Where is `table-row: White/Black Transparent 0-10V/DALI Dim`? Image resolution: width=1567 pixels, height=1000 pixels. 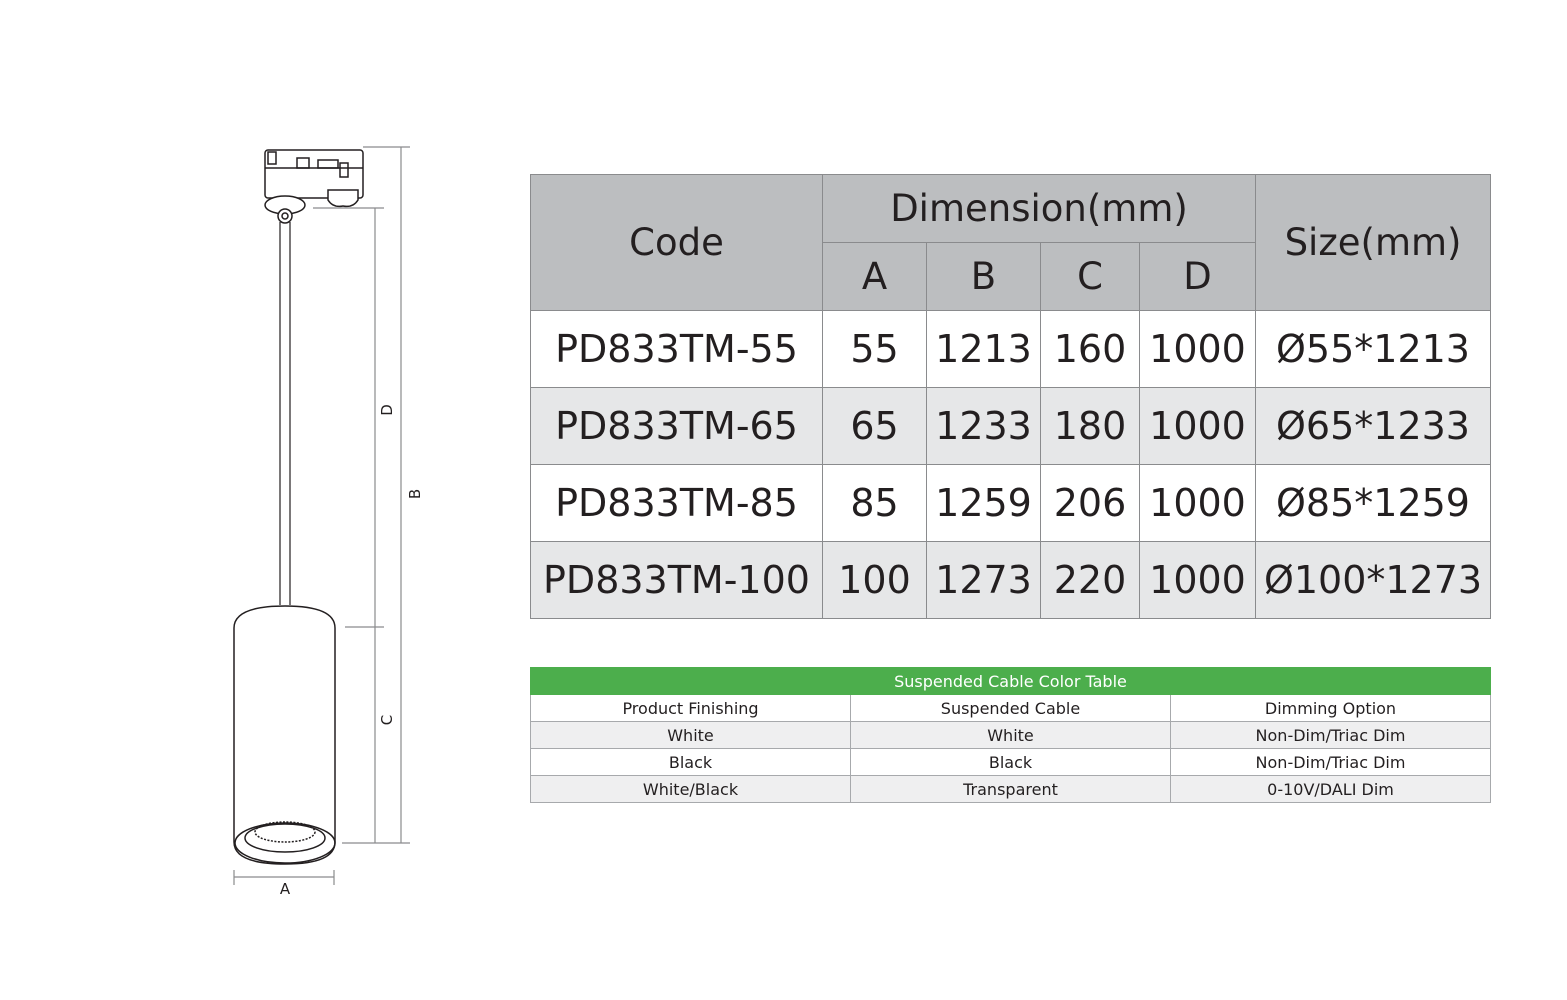
table-row: White/Black Transparent 0-10V/DALI Dim is located at coordinates (1010, 789).